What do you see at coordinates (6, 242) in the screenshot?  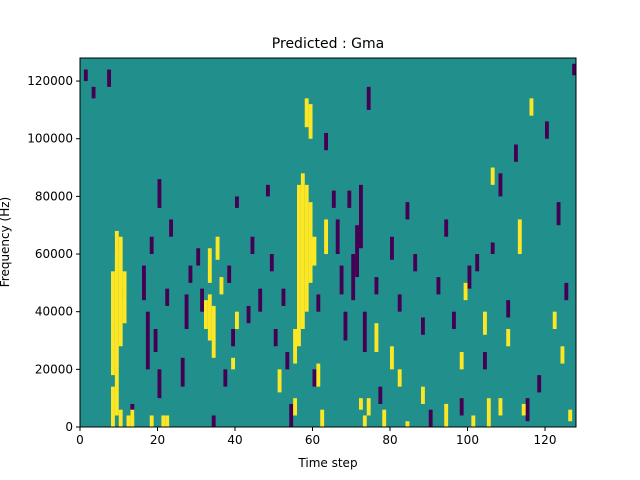 I see `y-axis-label: Frequency (Hz)` at bounding box center [6, 242].